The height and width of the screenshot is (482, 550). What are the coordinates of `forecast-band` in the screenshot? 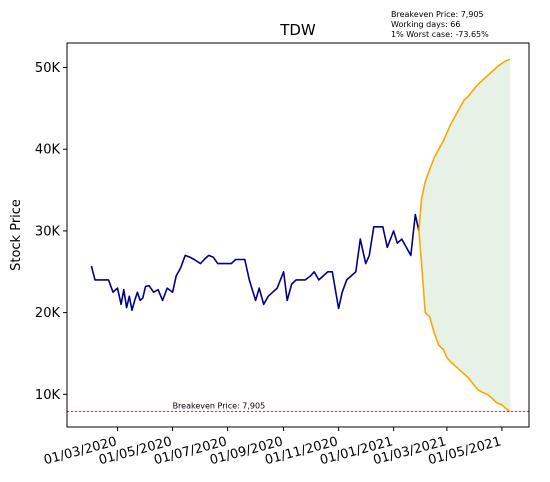 It's located at (464, 235).